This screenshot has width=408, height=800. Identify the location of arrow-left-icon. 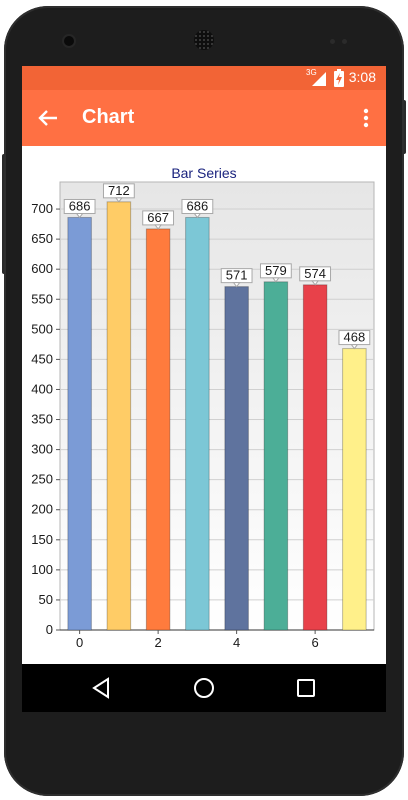
(47, 118).